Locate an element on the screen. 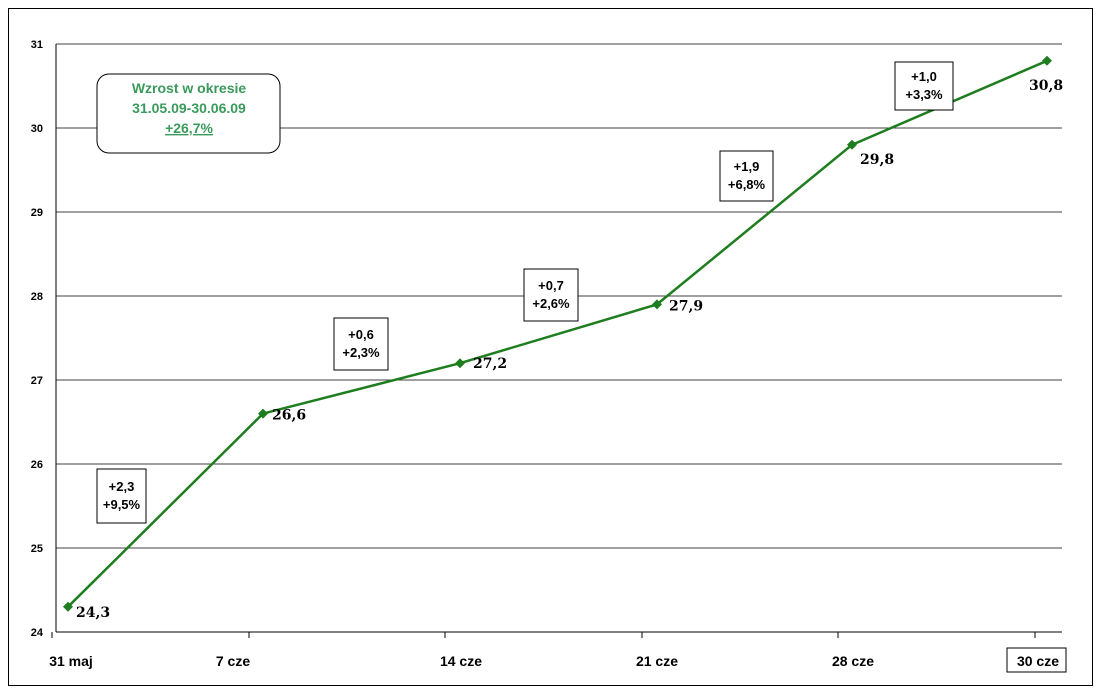 The height and width of the screenshot is (690, 1096). data-label: 30,8 is located at coordinates (1046, 86).